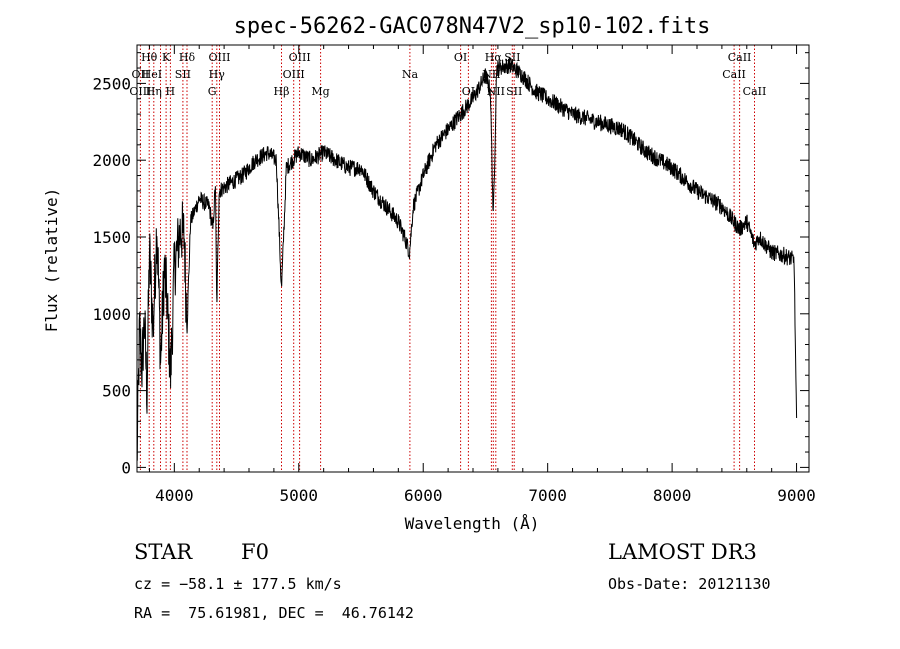  What do you see at coordinates (217, 74) in the screenshot?
I see `line-label: Hγ` at bounding box center [217, 74].